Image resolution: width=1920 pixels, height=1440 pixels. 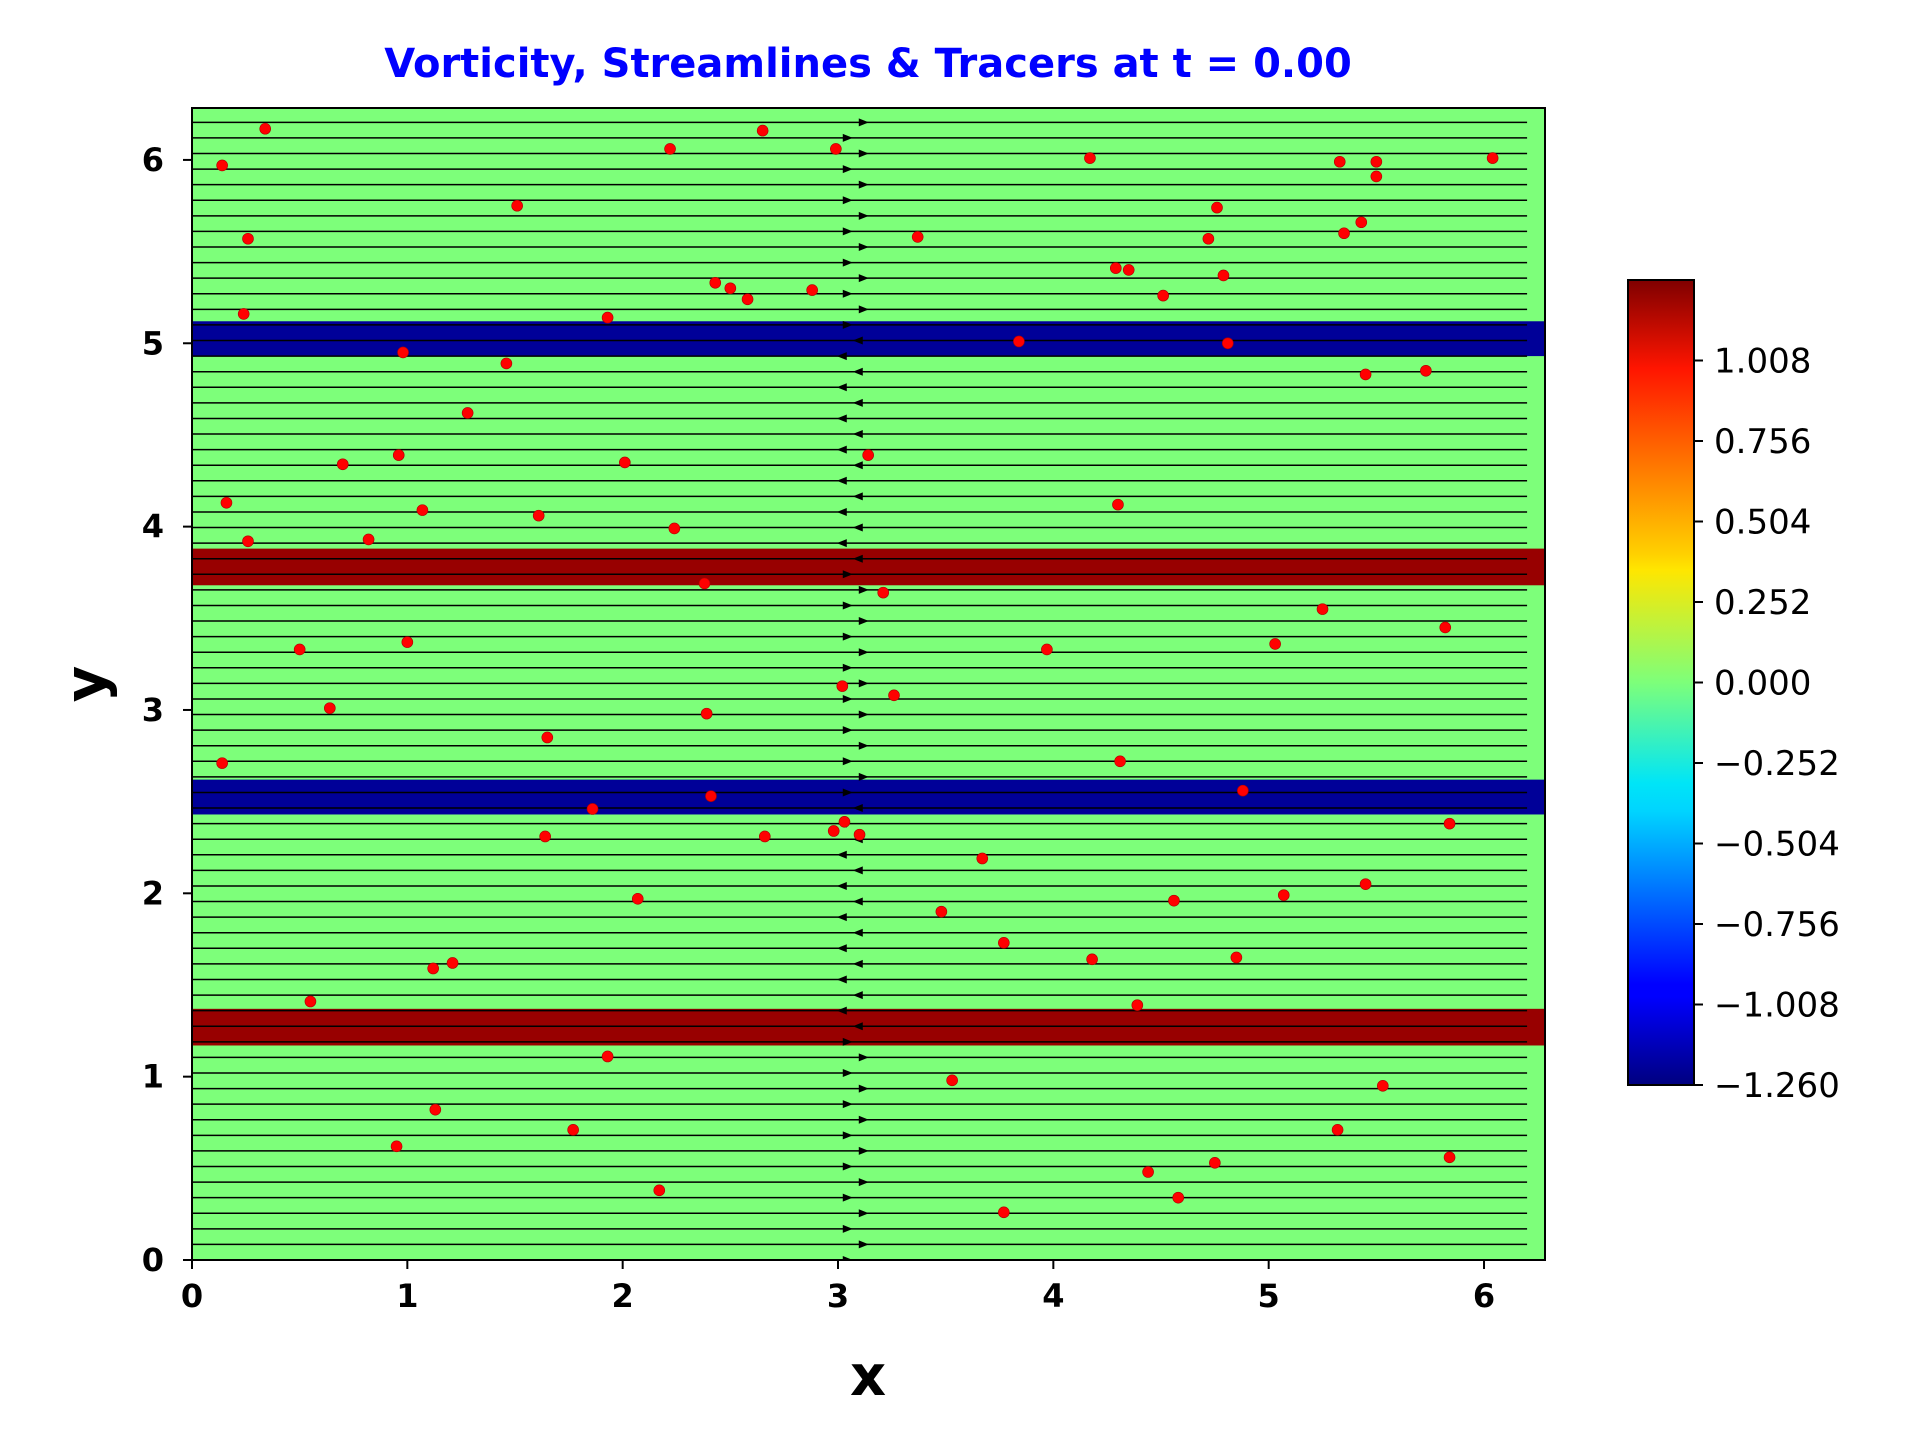 What do you see at coordinates (153, 160) in the screenshot?
I see `y-tick-label: 6` at bounding box center [153, 160].